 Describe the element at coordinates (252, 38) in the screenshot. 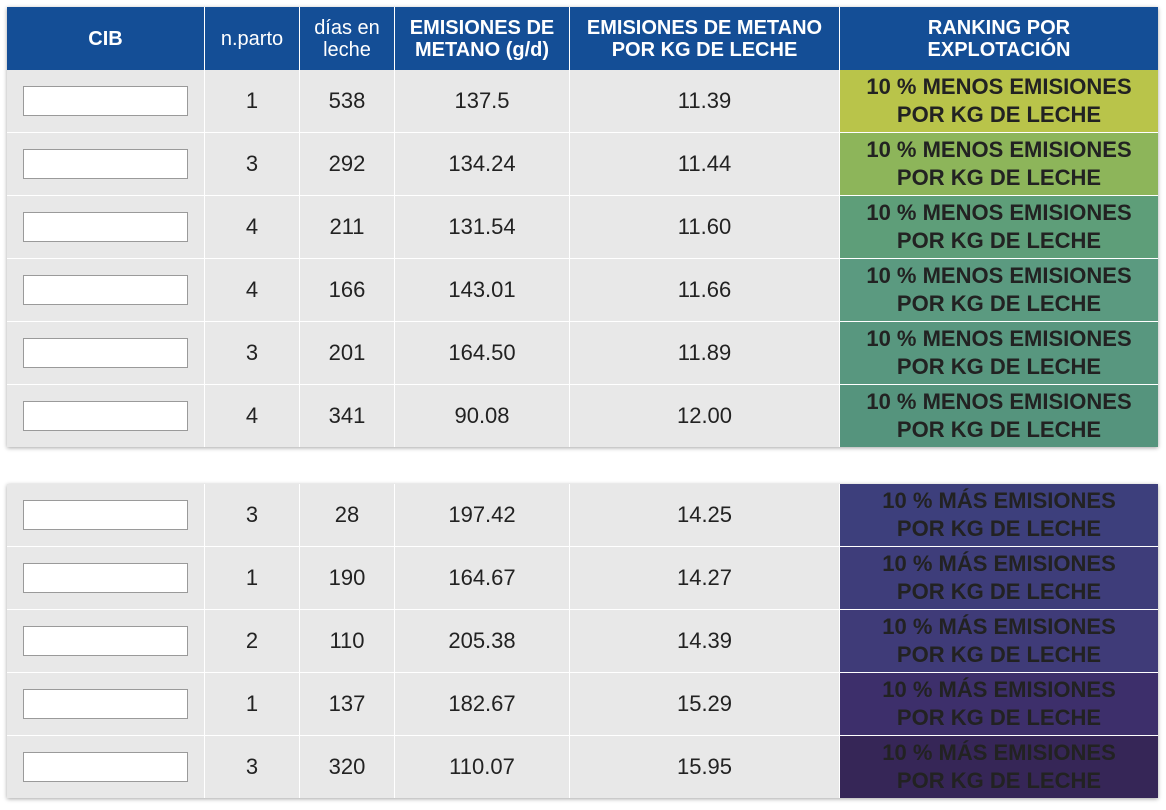

I see `header-n-parto: n.parto` at that location.